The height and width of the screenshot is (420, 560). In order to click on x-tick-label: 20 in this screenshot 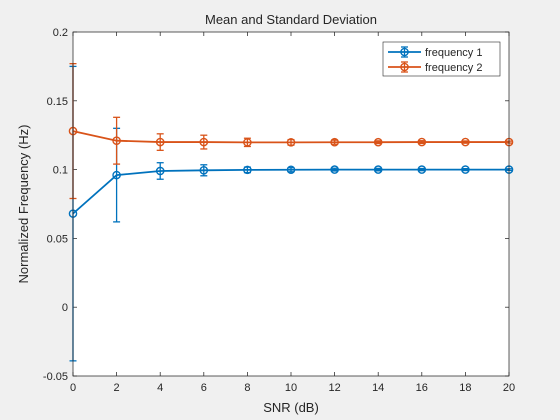, I will do `click(509, 388)`.